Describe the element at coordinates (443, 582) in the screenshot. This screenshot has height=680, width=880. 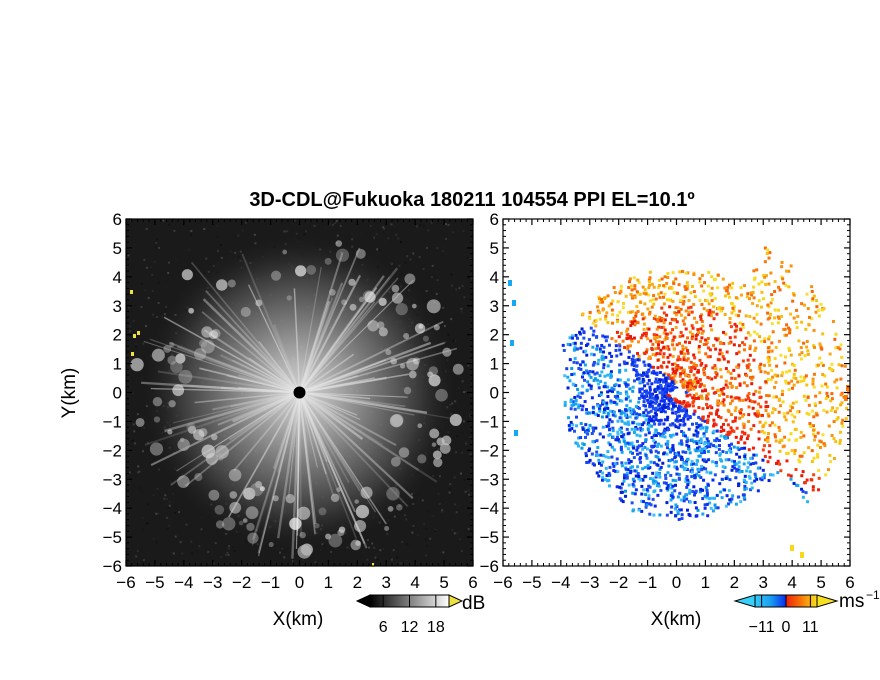
I see `x-tick-label: 5` at that location.